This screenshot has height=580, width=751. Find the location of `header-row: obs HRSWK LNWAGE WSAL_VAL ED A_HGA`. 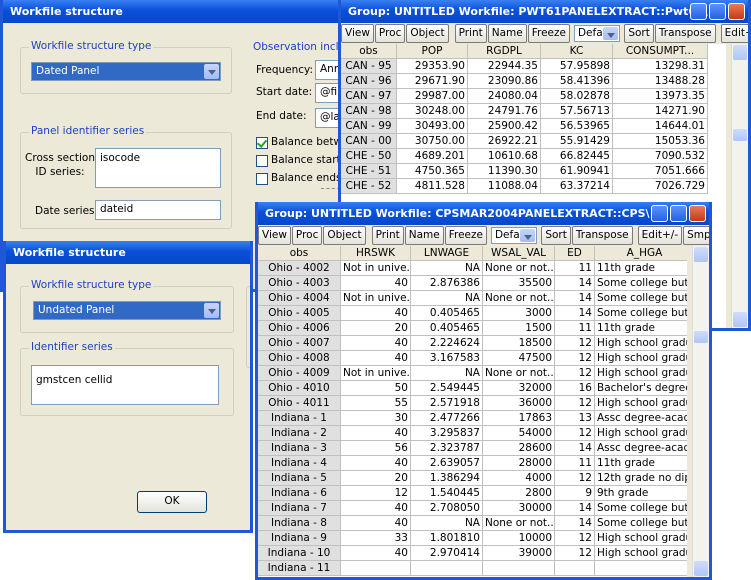

header-row: obs HRSWK LNWAGE WSAL_VAL ED A_HGA is located at coordinates (472, 253).